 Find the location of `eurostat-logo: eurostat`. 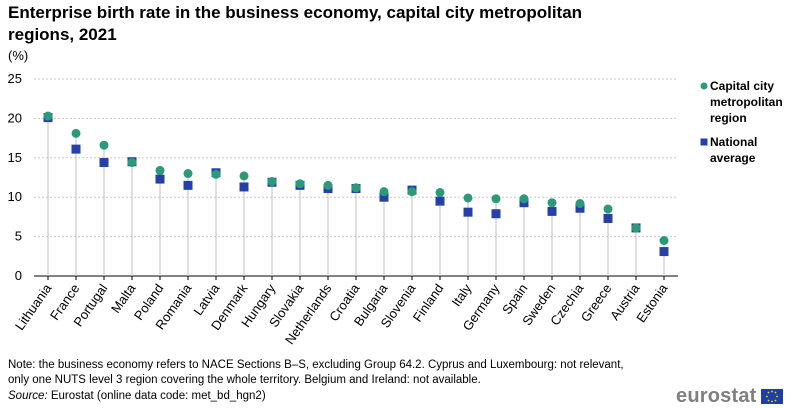

eurostat-logo: eurostat is located at coordinates (729, 396).